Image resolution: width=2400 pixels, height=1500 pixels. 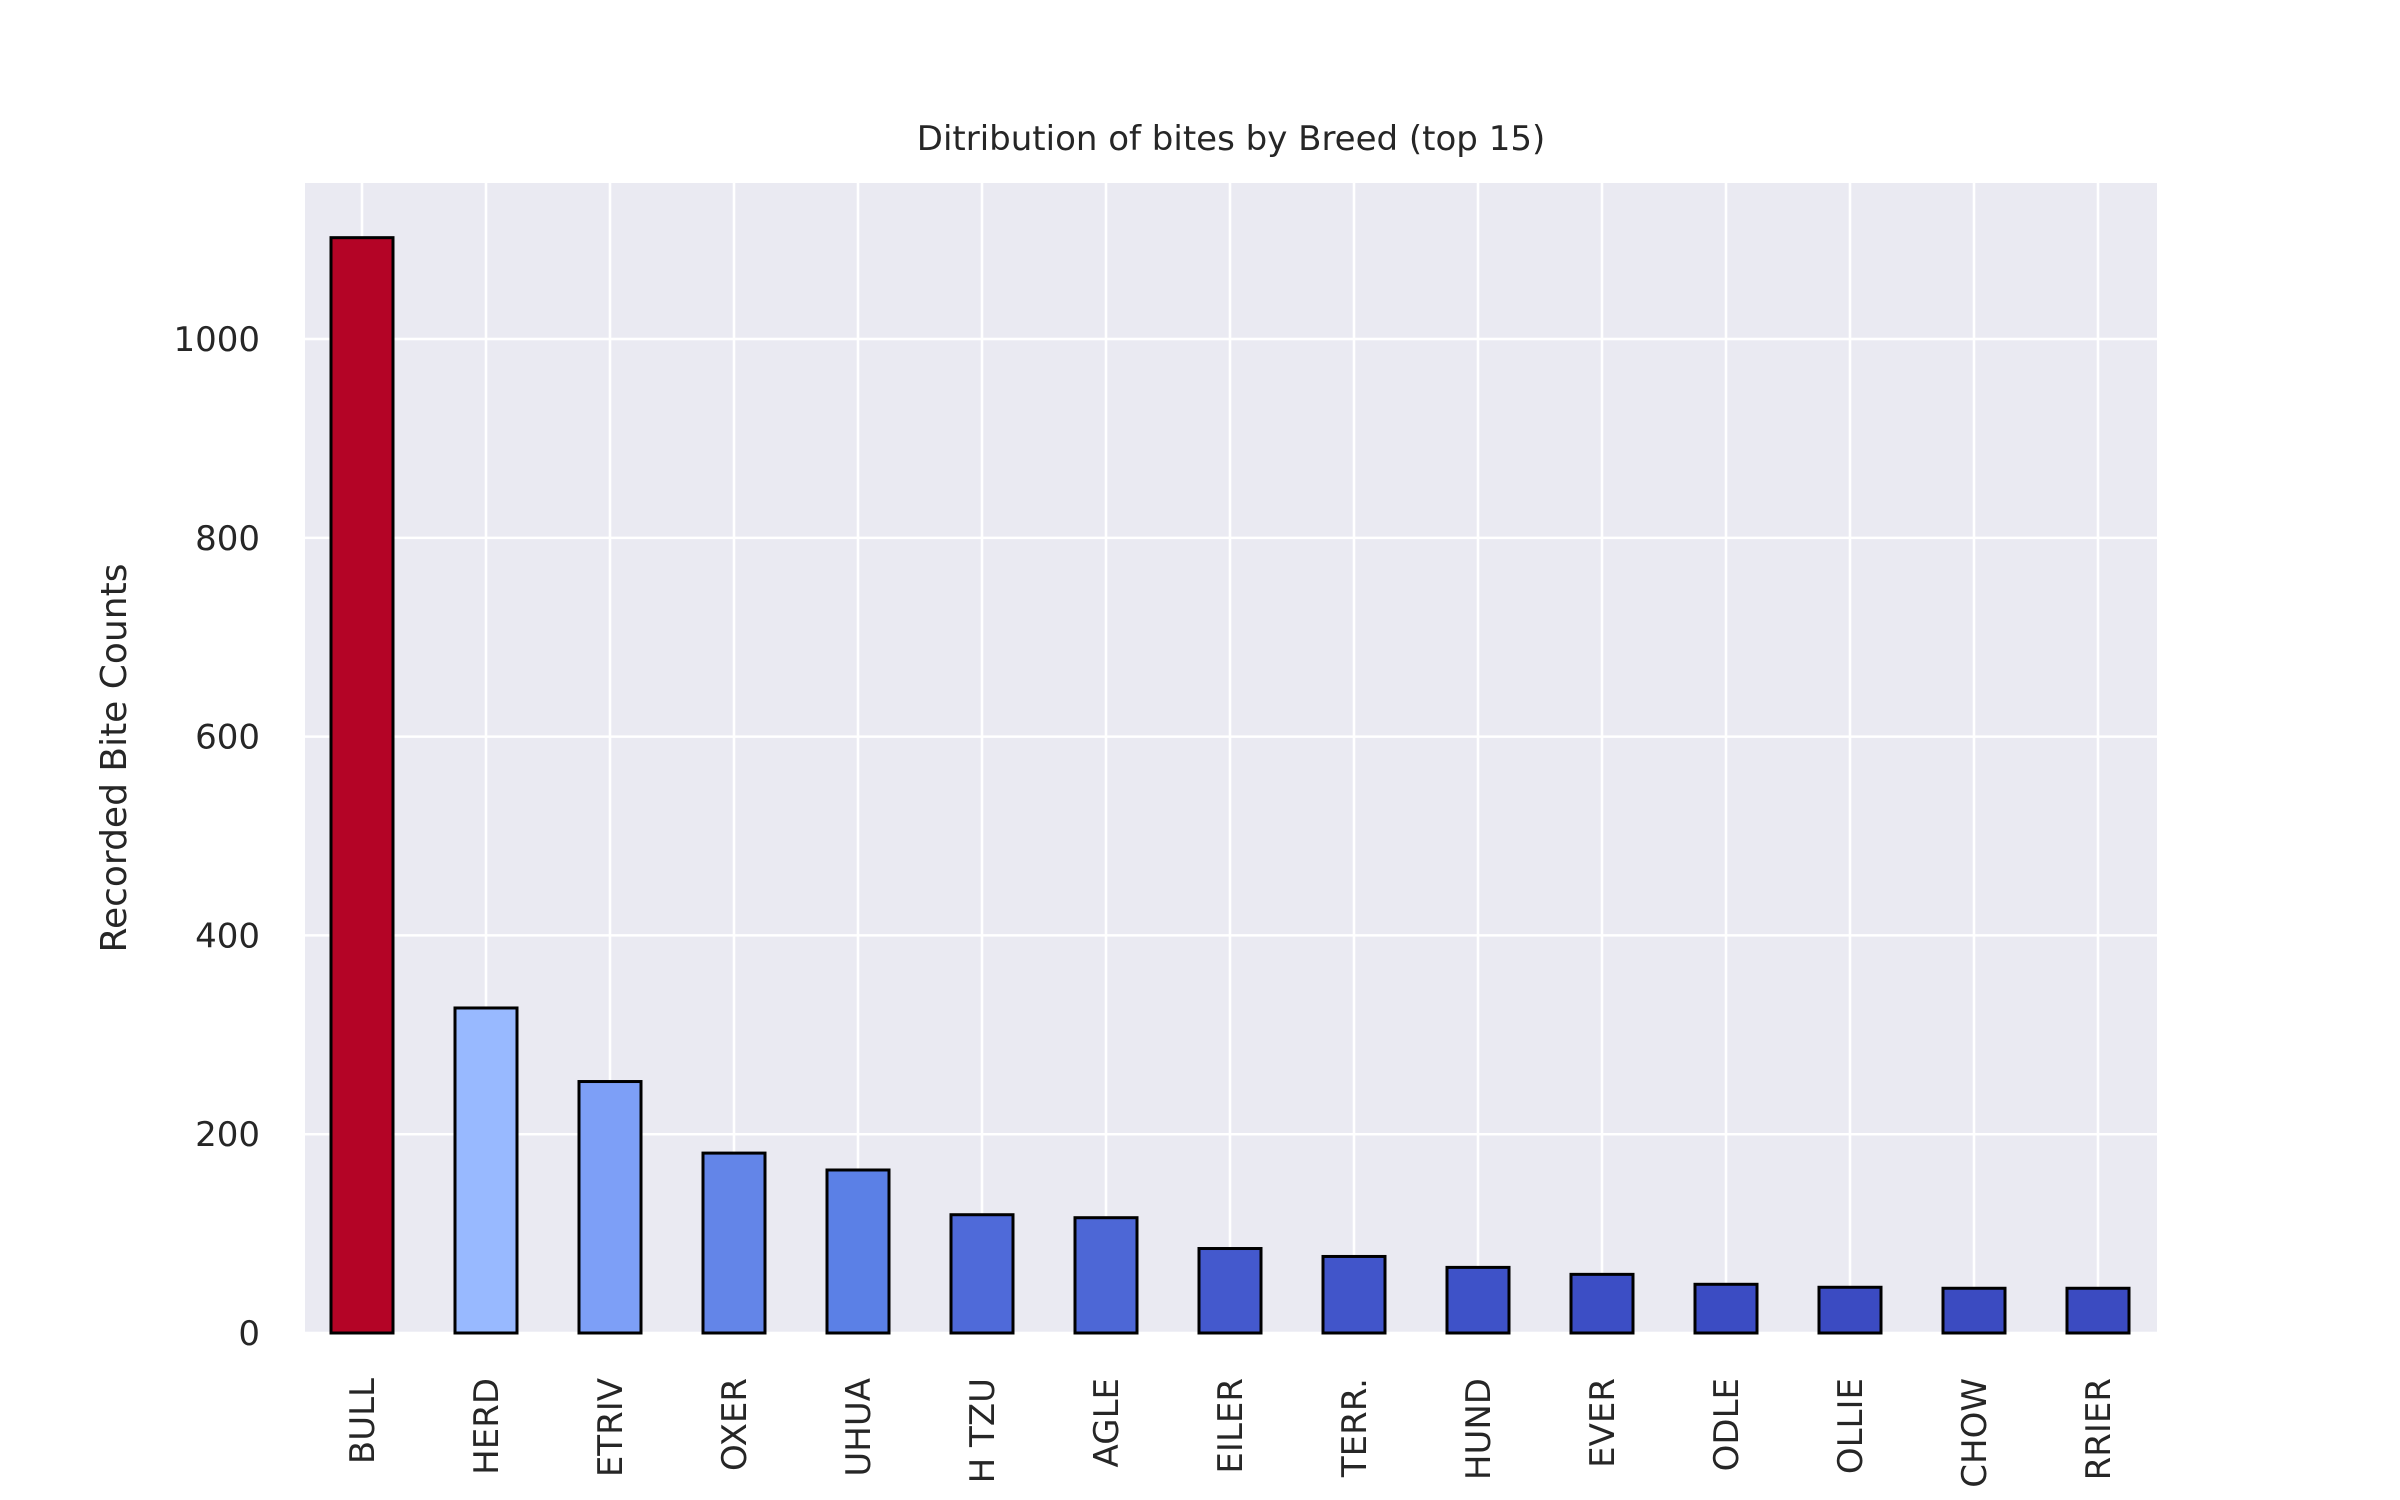 I want to click on x-tick-label: BULL, so click(x=363, y=1421).